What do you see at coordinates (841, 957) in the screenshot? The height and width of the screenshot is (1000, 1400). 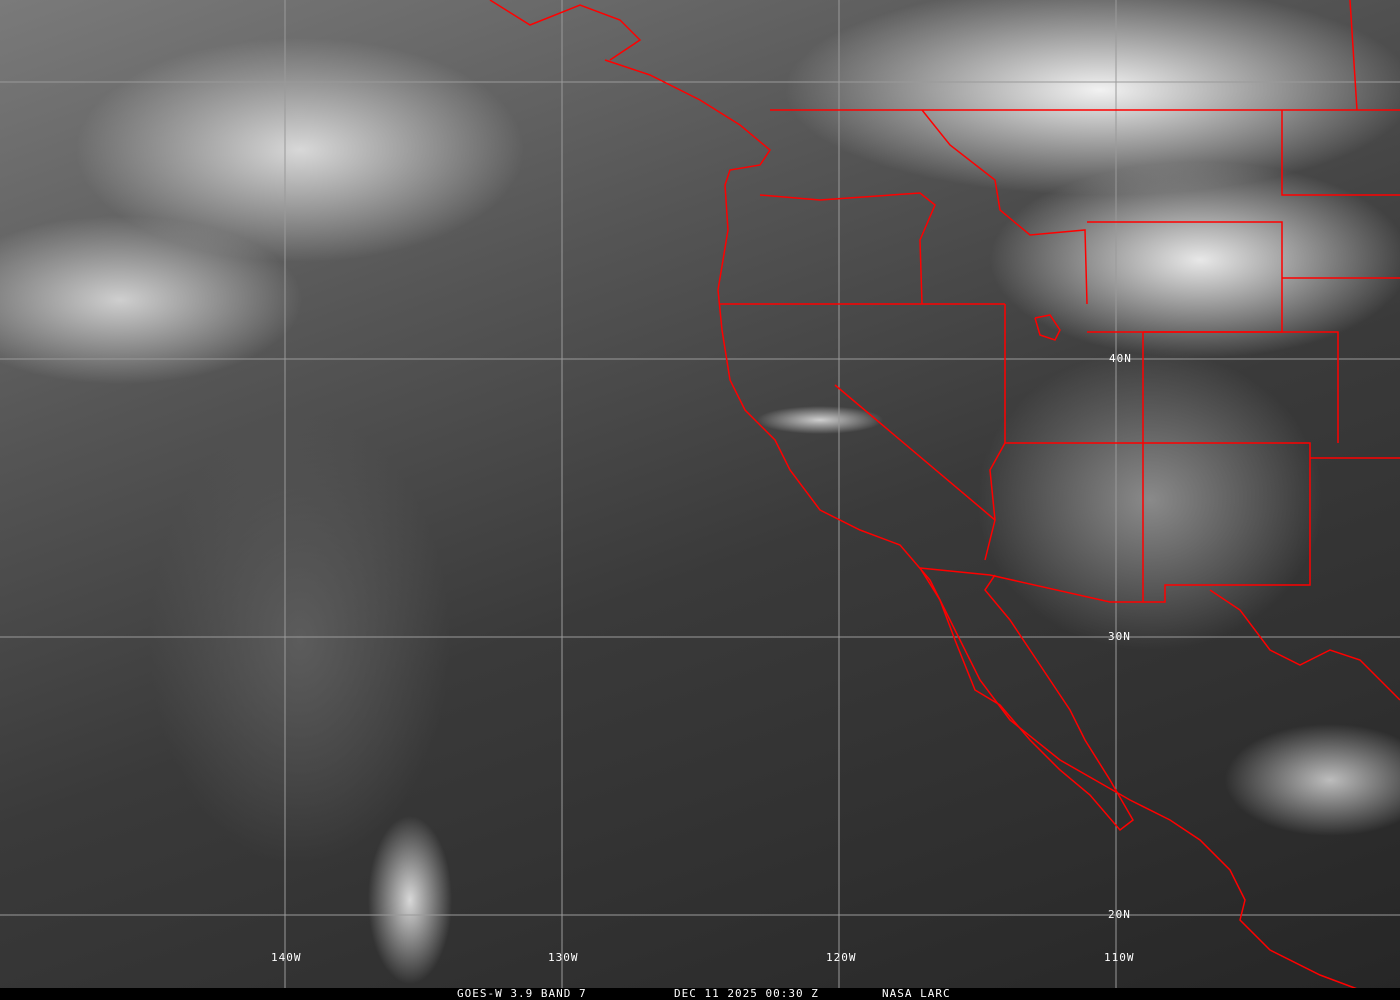 I see `label-120w: 120W` at bounding box center [841, 957].